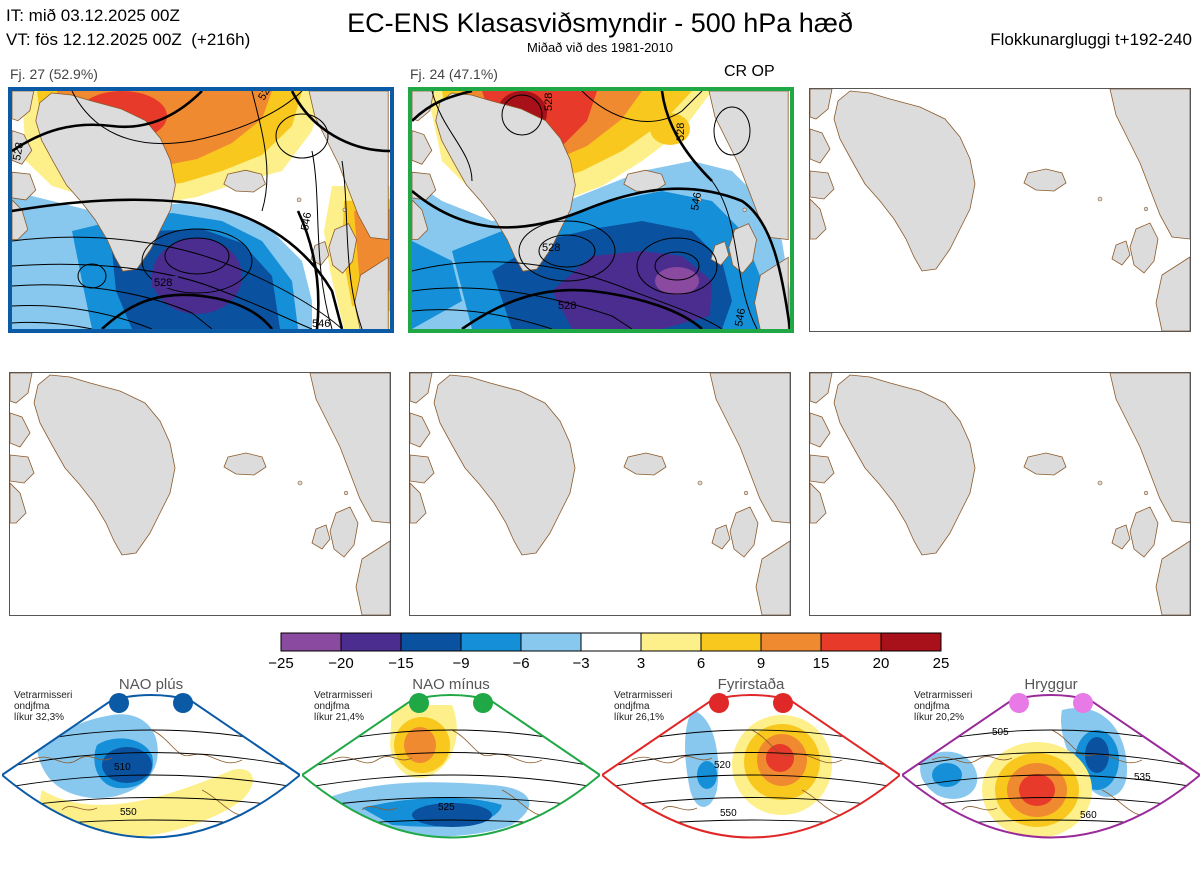  What do you see at coordinates (600, 47) in the screenshot?
I see `page-subtitle: Miðað við des 1981-2010` at bounding box center [600, 47].